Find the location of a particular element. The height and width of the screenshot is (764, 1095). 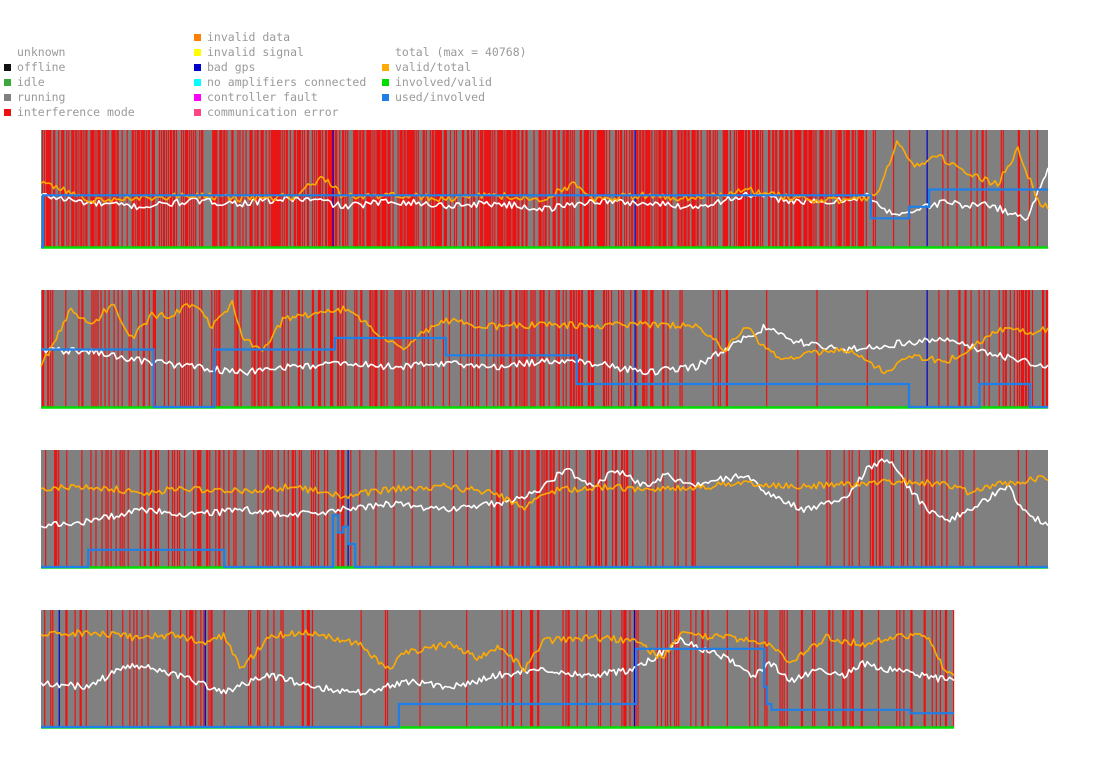

legend-item-involved-valid: involved/valid is located at coordinates (454, 82).